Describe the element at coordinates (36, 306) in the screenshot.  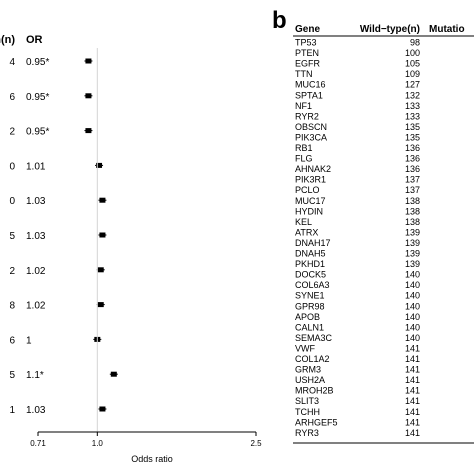
I see `row-or-value: 1.02` at that location.